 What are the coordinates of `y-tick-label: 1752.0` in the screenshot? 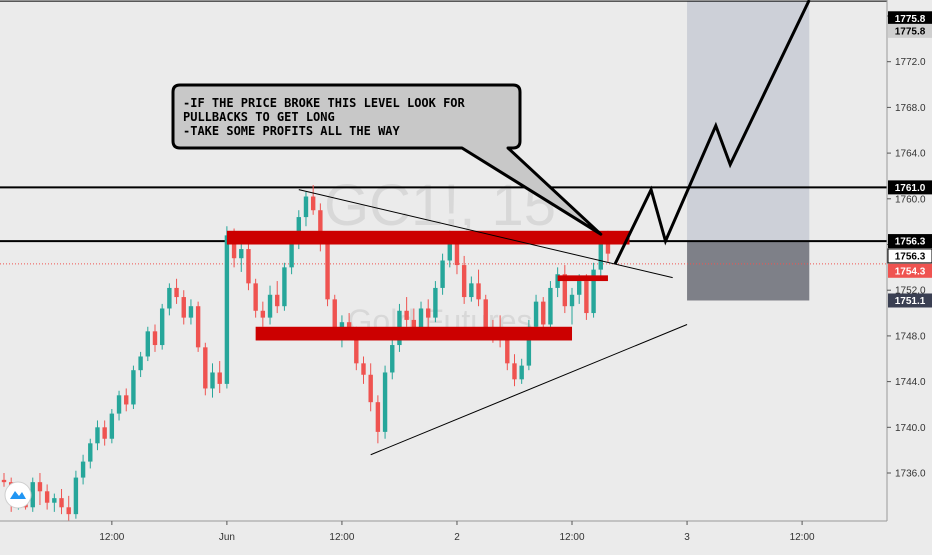 It's located at (910, 291).